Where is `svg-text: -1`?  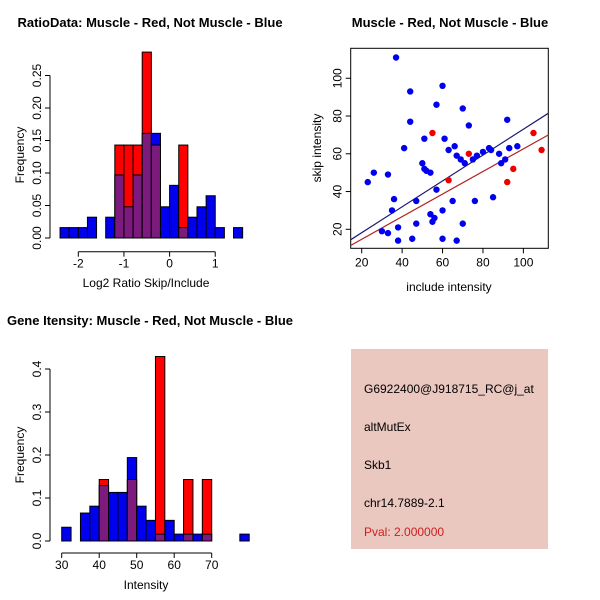
svg-text: -1 is located at coordinates (124, 264).